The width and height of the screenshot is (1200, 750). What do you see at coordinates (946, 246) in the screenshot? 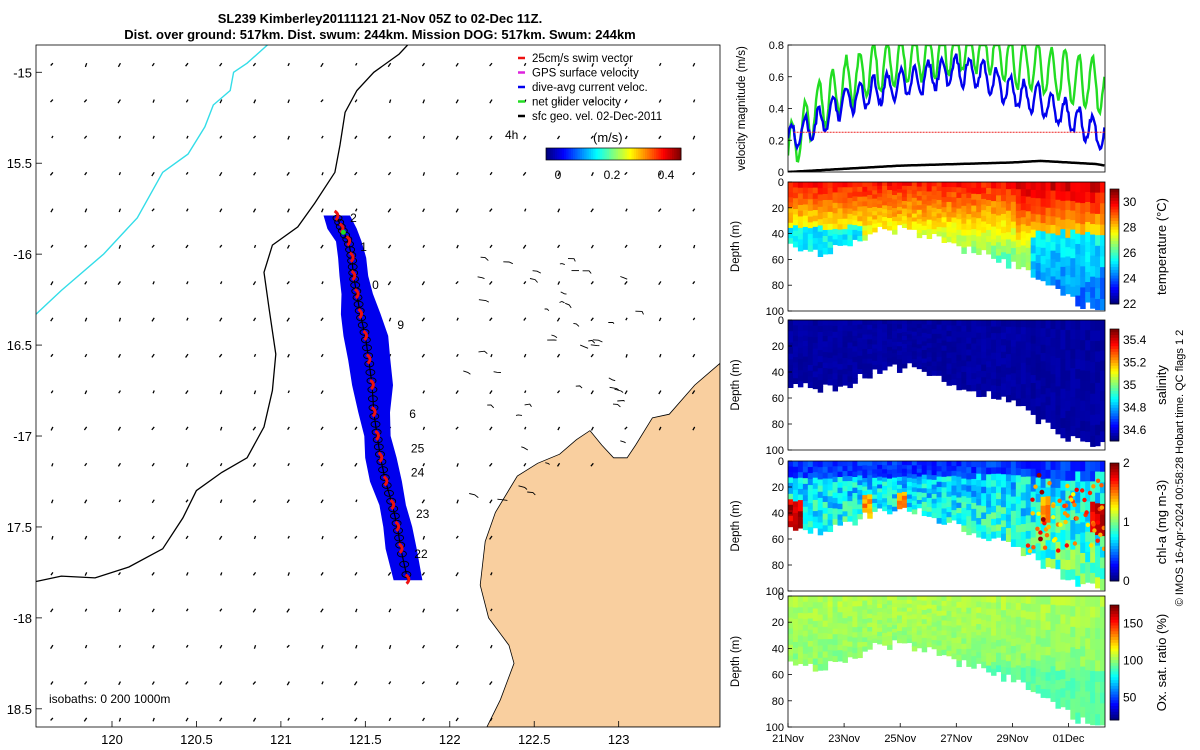
I see `temperature-plot-area` at bounding box center [946, 246].